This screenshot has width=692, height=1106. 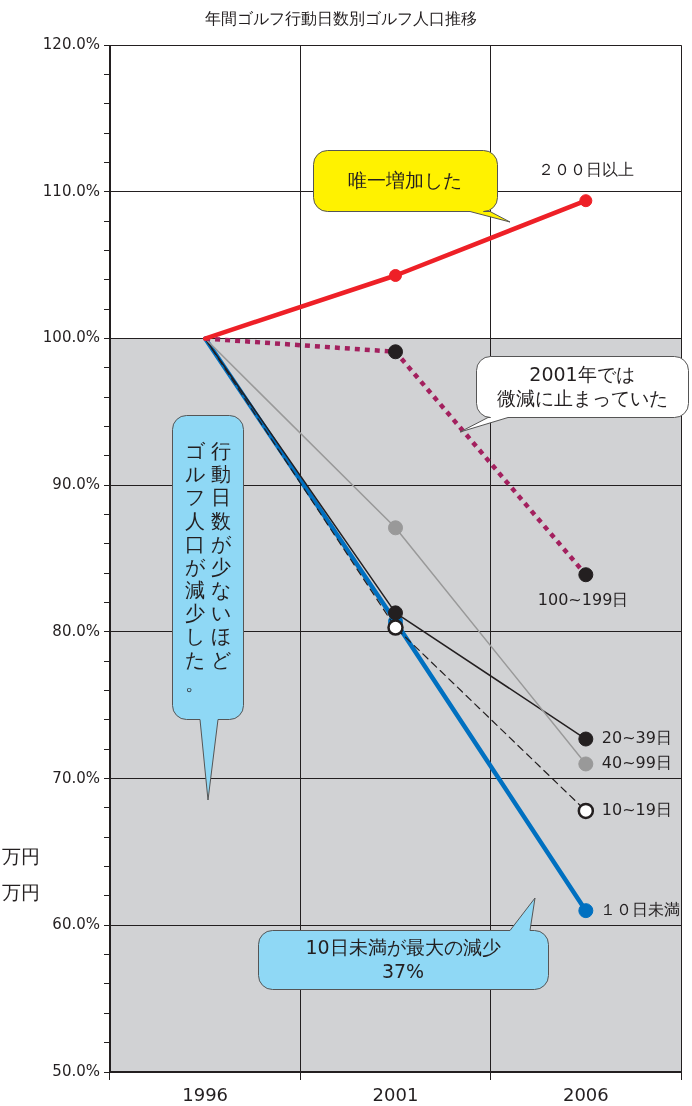 What do you see at coordinates (207, 566) in the screenshot?
I see `text: 行動日数が少ないほどゴルフ人口が減少した。` at bounding box center [207, 566].